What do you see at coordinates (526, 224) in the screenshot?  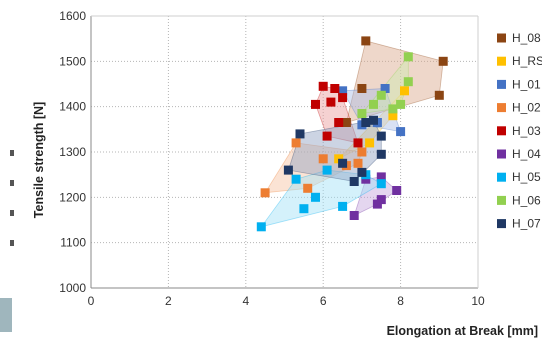 I see `legend-label: H_07` at bounding box center [526, 224].